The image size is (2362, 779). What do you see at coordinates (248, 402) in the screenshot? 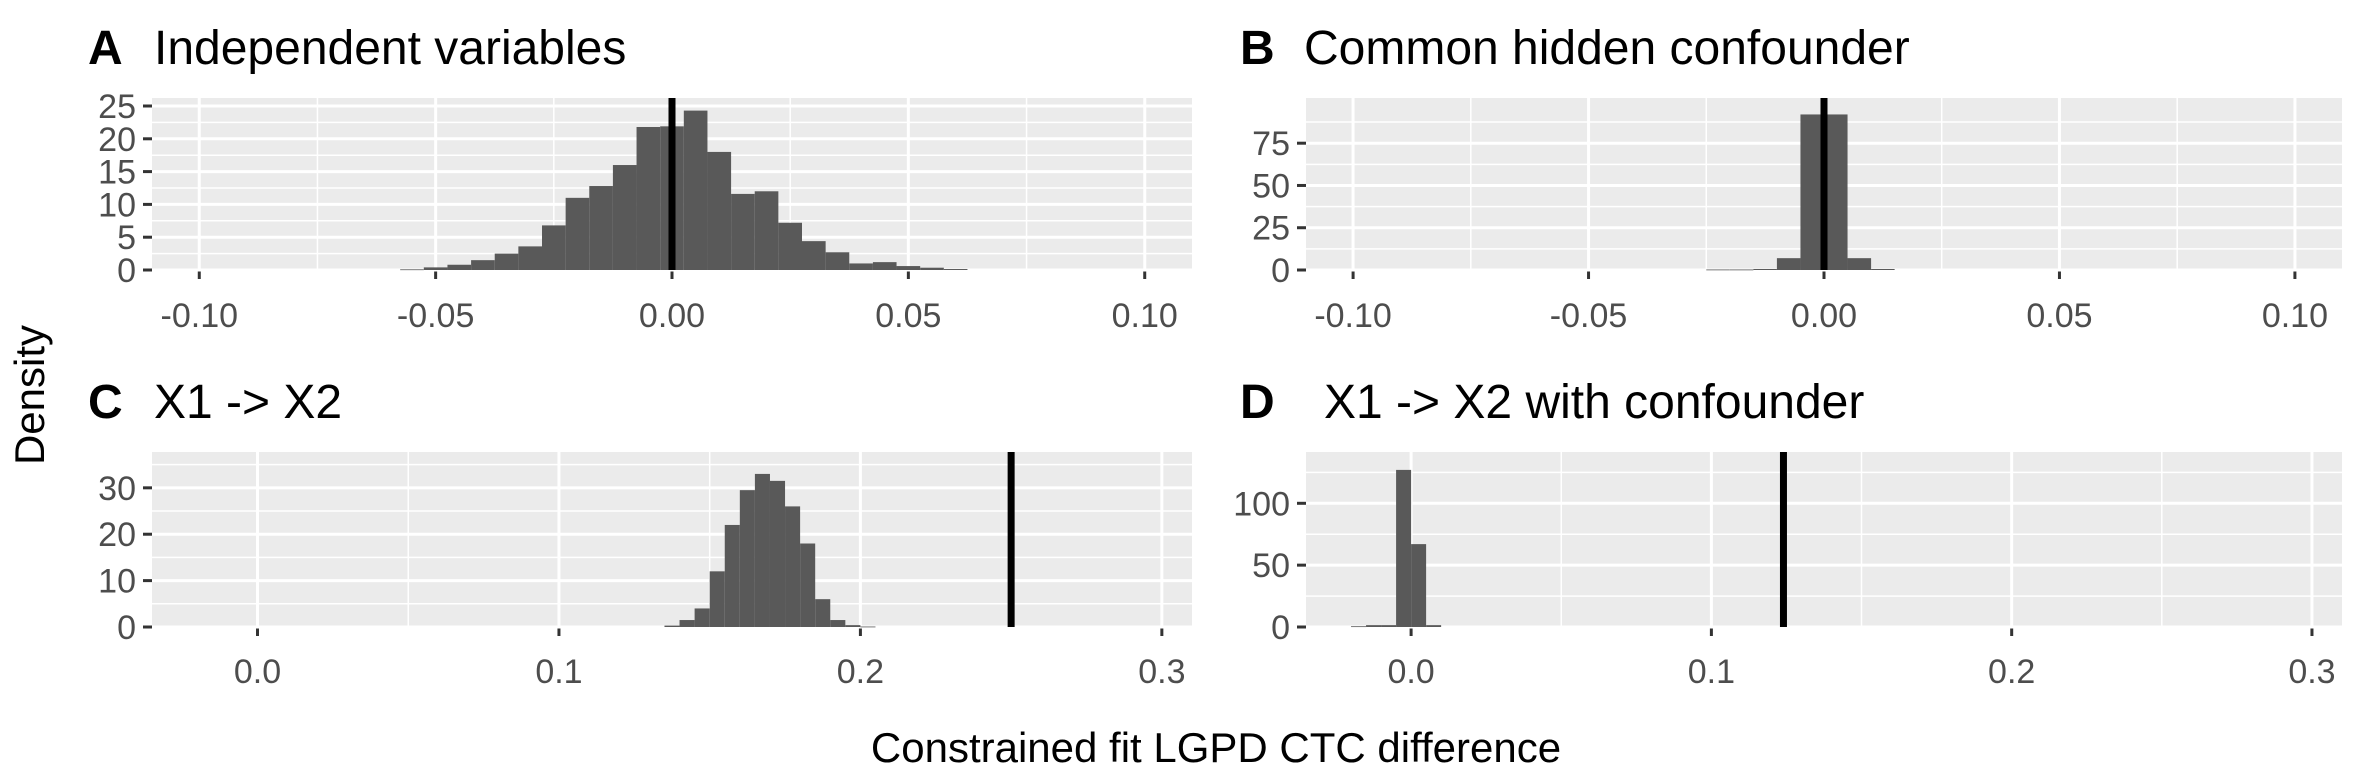
I see `panel-title-text: X1 -> X2` at bounding box center [248, 402].